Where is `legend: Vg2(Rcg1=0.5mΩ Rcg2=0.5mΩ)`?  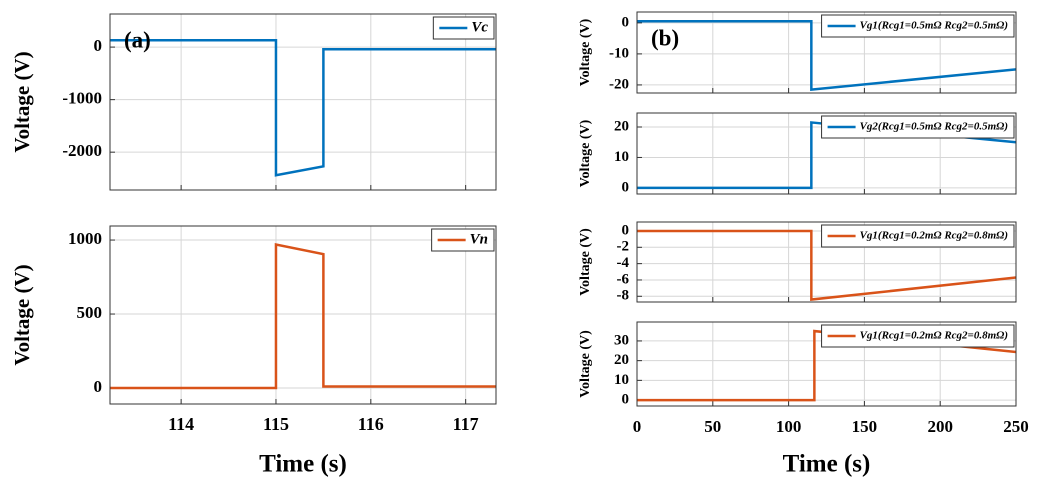 legend: Vg2(Rcg1=0.5mΩ Rcg2=0.5mΩ) is located at coordinates (918, 127).